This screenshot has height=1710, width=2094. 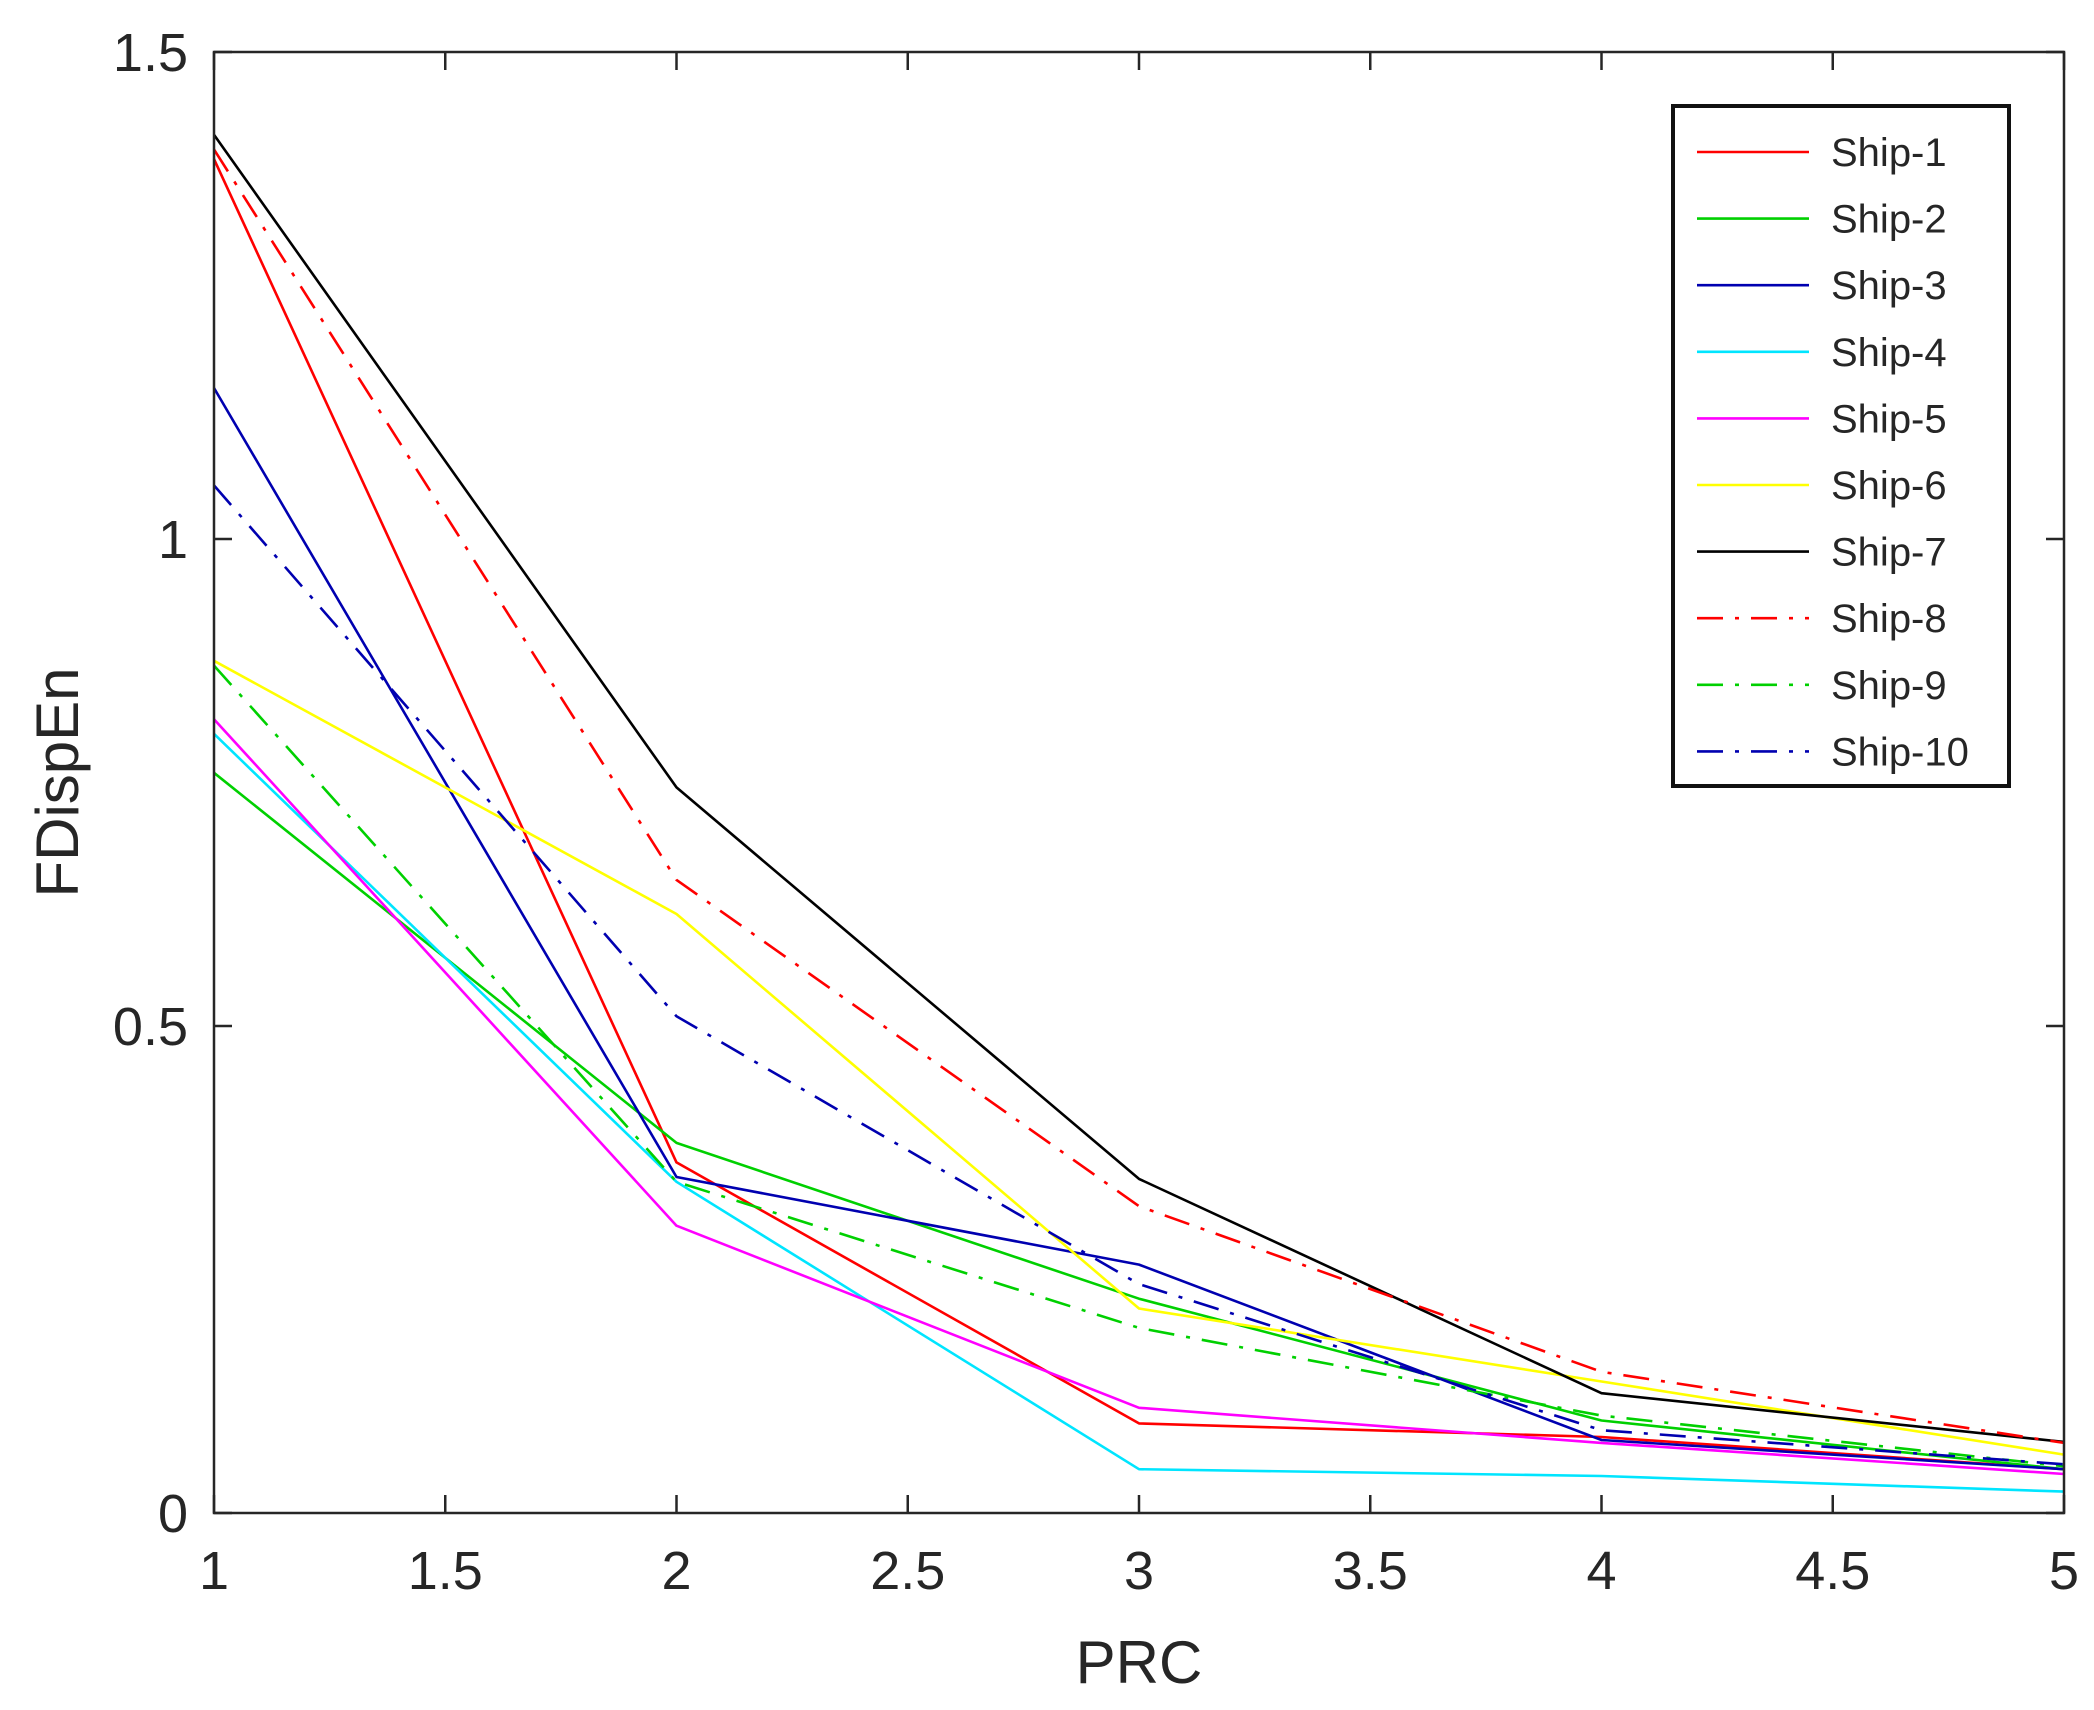 I want to click on legend-label-ship-9: Ship-9, so click(x=1889, y=686).